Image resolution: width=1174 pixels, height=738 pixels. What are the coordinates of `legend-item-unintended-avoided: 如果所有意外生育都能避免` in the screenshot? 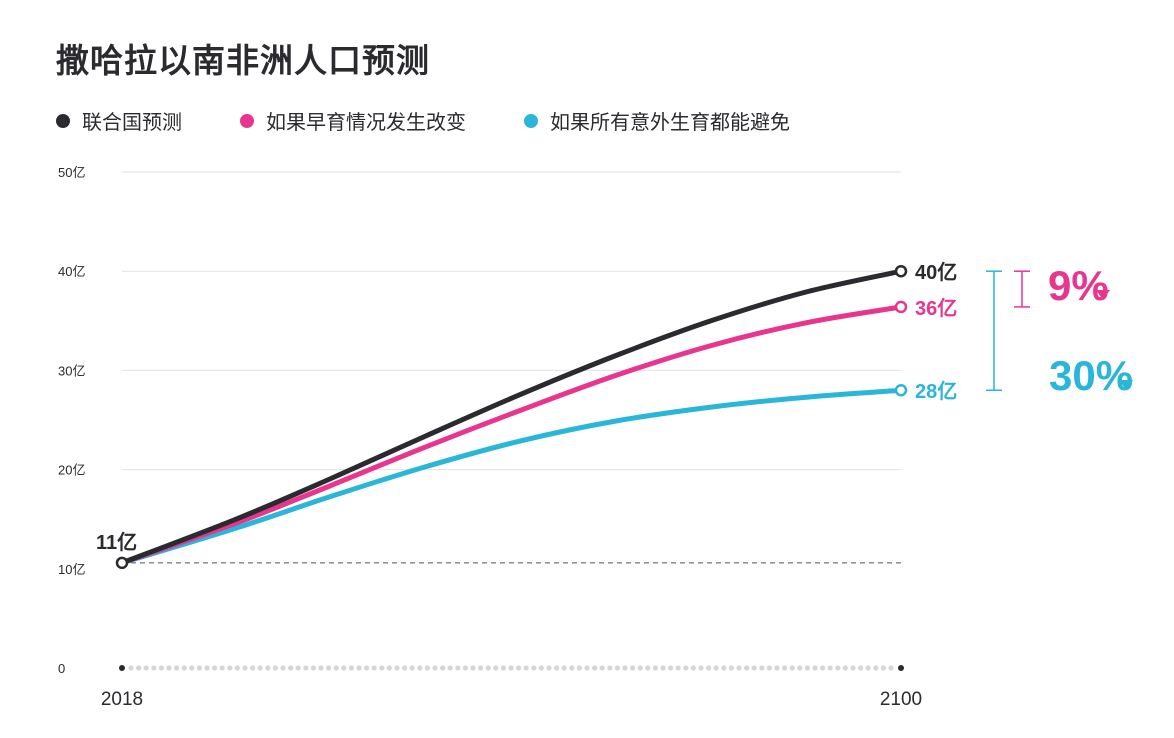 It's located at (657, 120).